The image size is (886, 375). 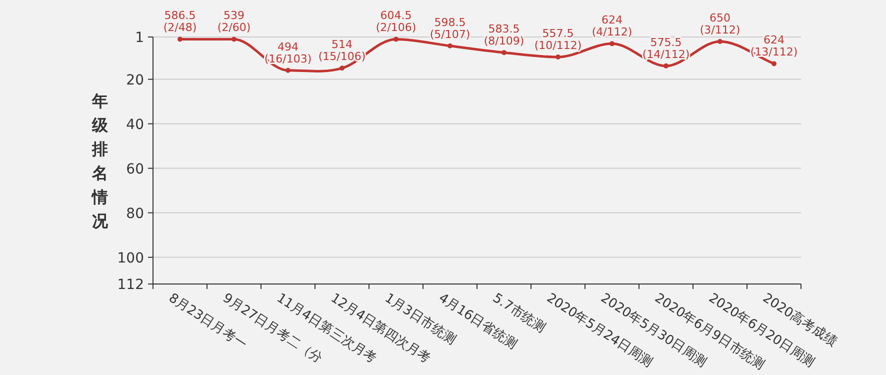 What do you see at coordinates (130, 258) in the screenshot?
I see `y-tick-label: 100` at bounding box center [130, 258].